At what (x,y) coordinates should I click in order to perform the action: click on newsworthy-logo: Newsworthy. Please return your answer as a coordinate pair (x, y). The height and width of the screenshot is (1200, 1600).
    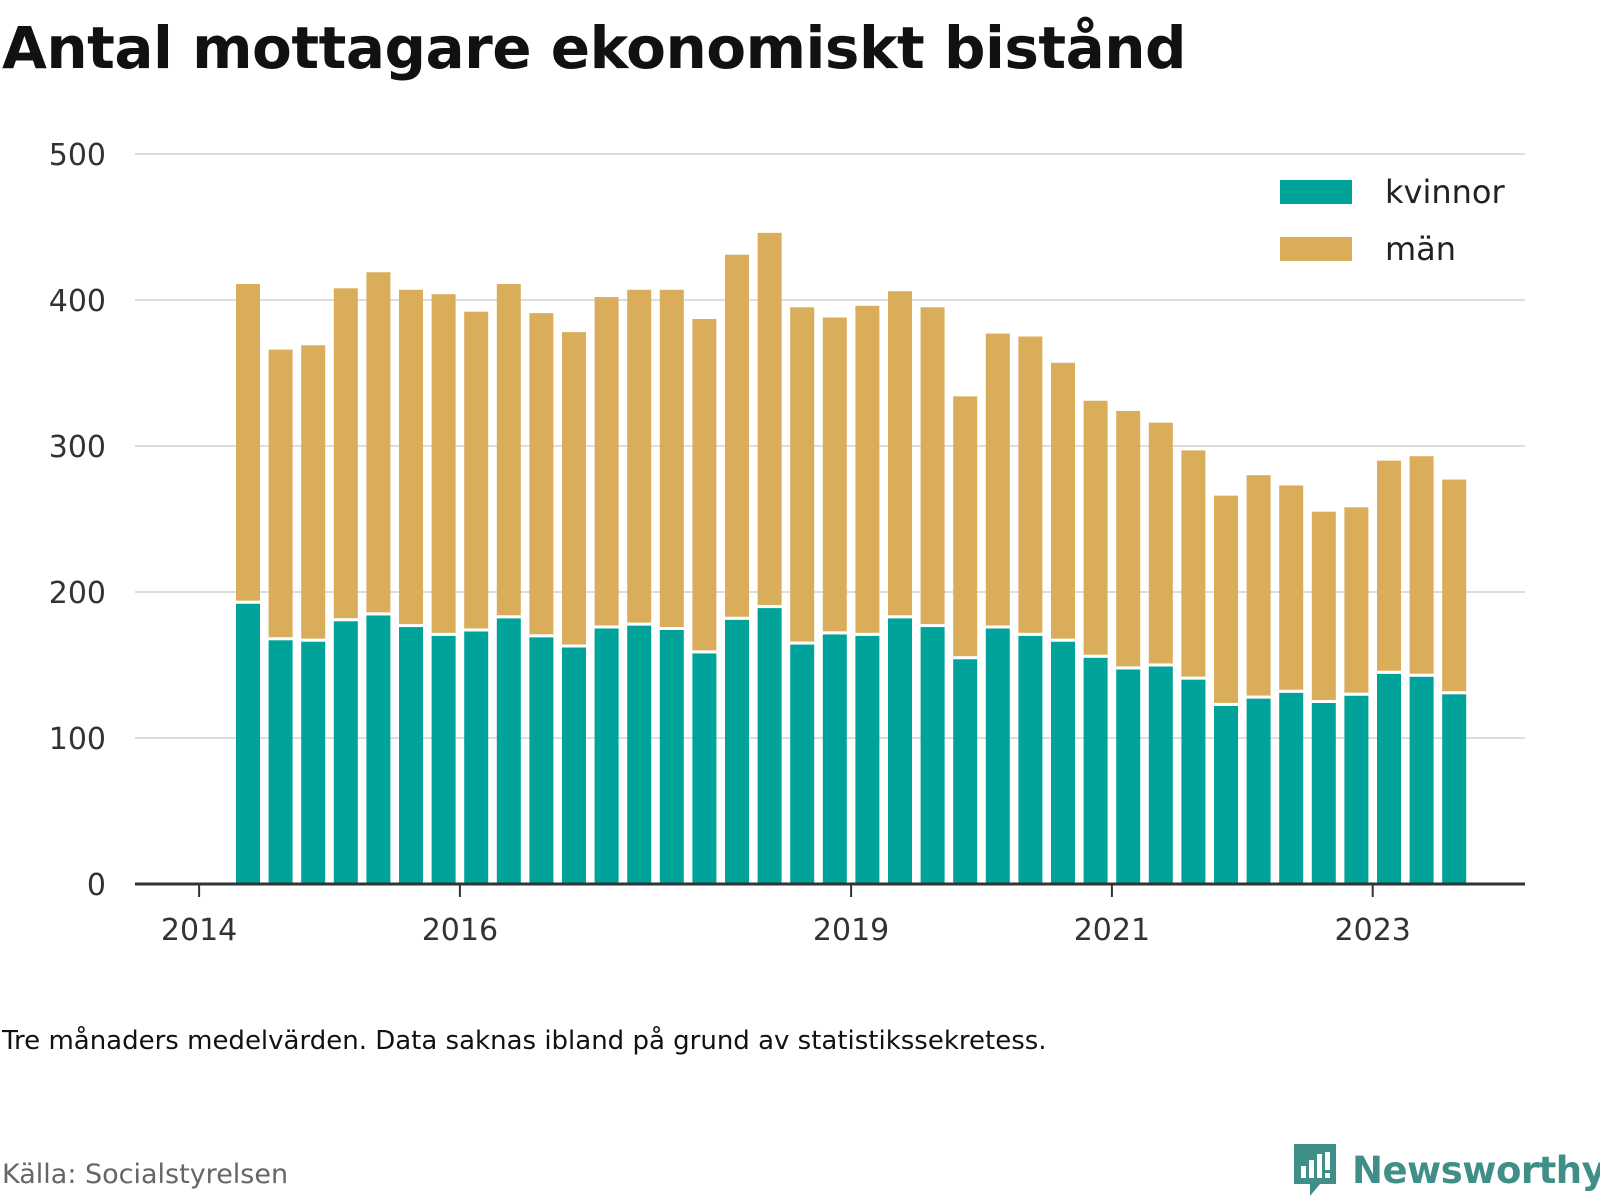
    Looking at the image, I should click on (1445, 1170).